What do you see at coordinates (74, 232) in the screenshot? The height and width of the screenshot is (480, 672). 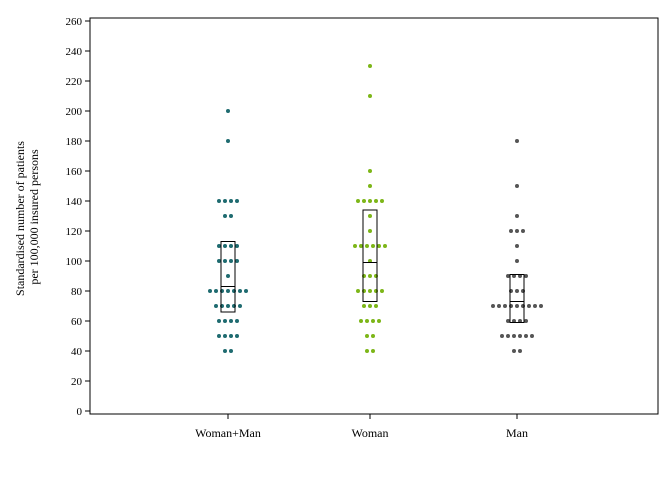 I see `y-tick-label: 120` at bounding box center [74, 232].